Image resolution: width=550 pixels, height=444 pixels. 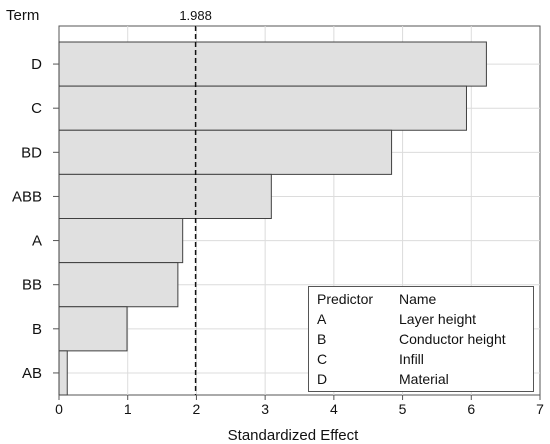 I want to click on x-axis: 0 1 2 3 4 5 6 7, so click(x=299, y=406).